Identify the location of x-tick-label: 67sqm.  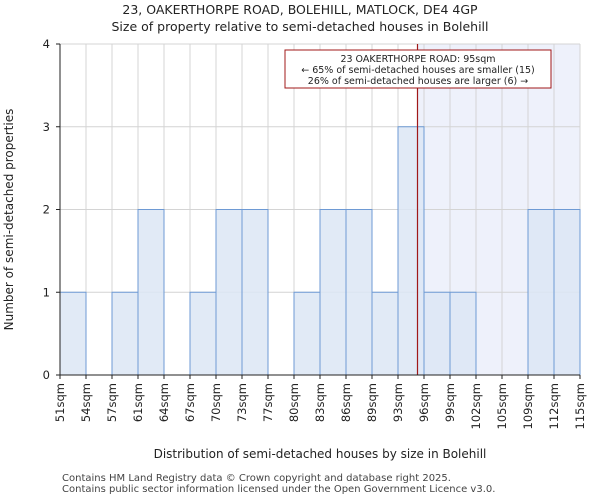
(190, 402).